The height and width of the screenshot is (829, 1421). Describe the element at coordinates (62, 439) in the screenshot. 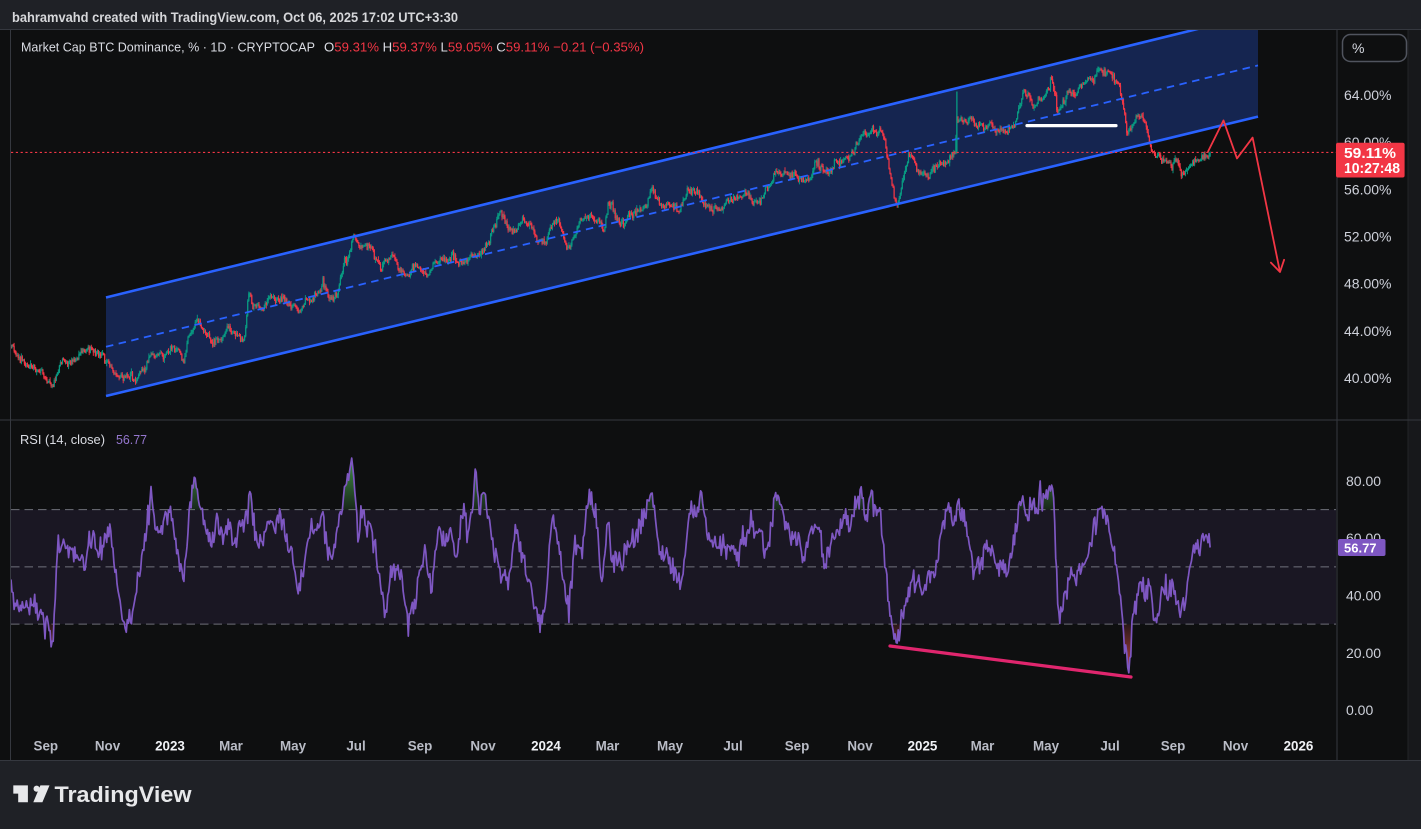

I see `svg-text: RSI (14, close)` at that location.